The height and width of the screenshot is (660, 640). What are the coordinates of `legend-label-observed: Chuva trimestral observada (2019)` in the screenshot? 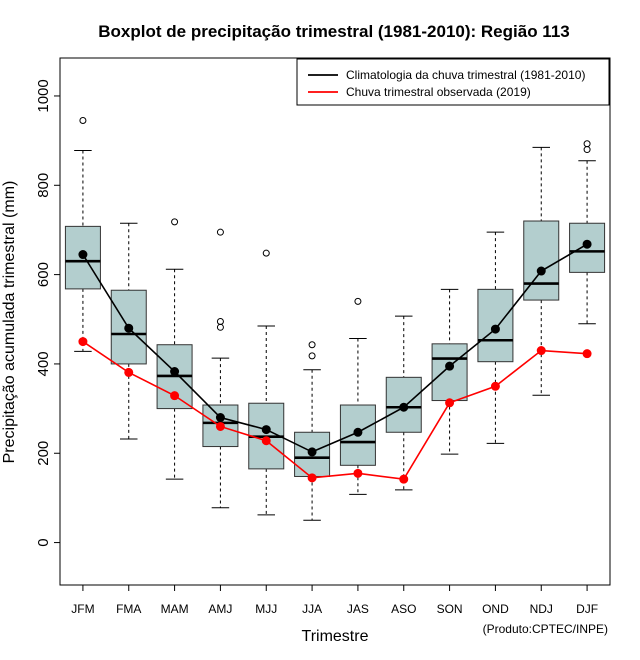 It's located at (438, 92).